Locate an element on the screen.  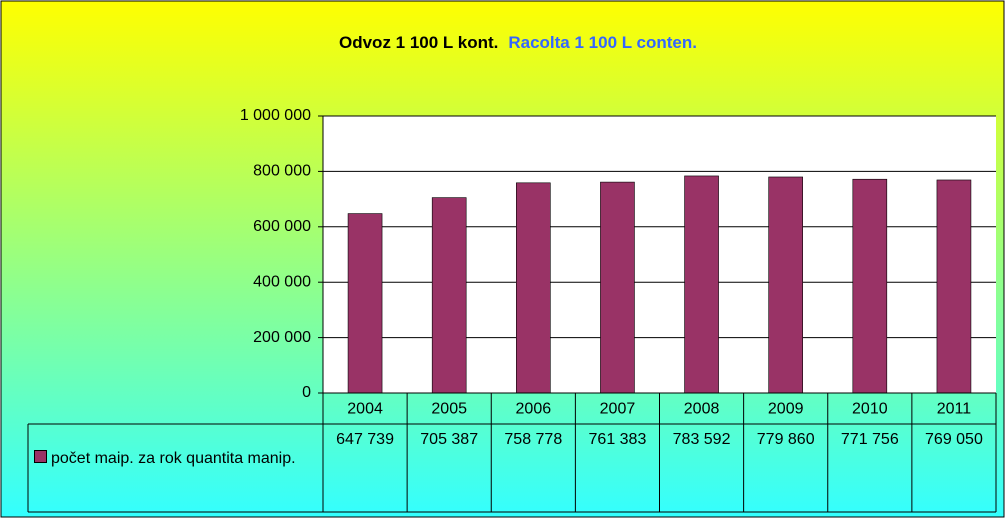
data-table-value: 705 387 is located at coordinates (449, 439).